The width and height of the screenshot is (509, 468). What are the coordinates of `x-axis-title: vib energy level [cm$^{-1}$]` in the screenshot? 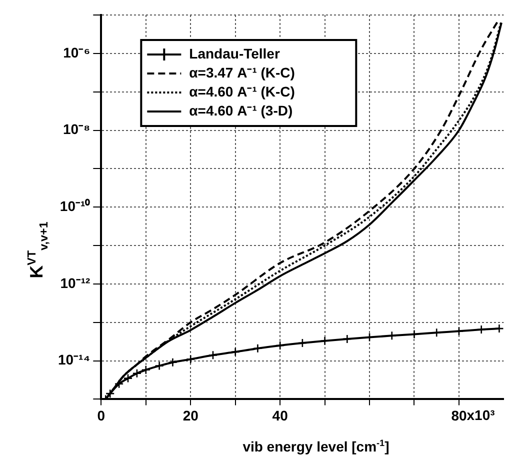 It's located at (316, 446).